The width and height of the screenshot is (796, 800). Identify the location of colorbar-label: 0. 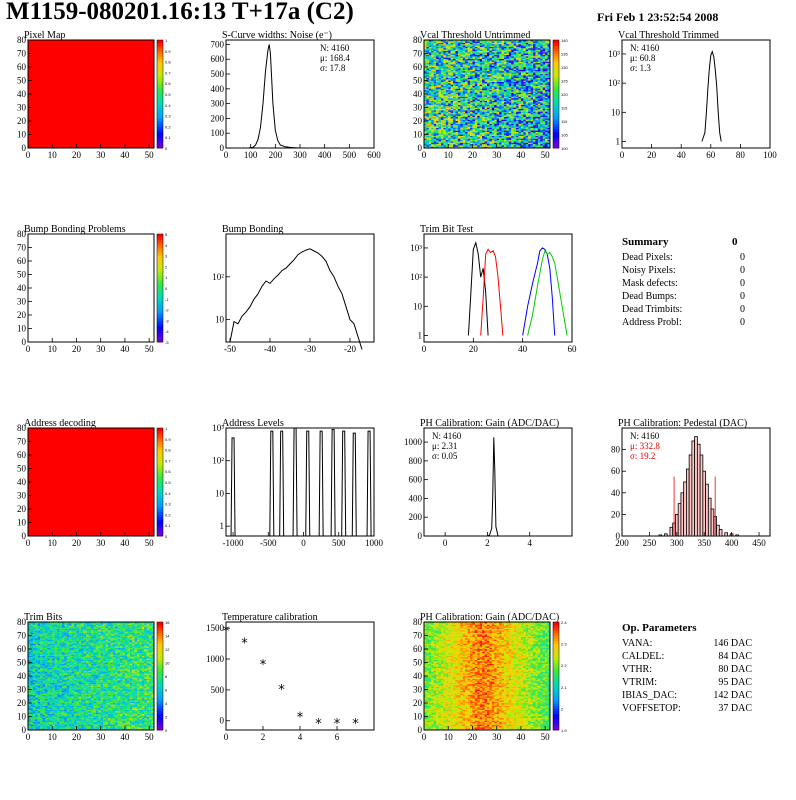
(166, 536).